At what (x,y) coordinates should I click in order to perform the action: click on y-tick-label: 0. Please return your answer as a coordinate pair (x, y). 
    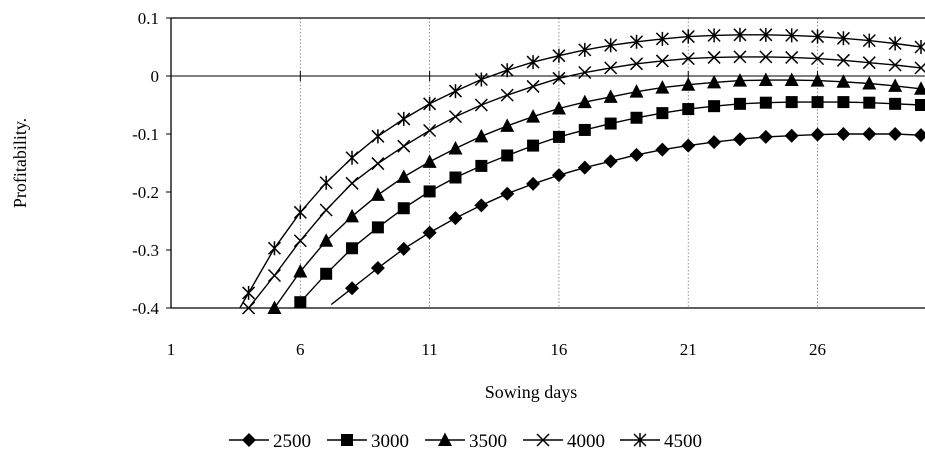
    Looking at the image, I should click on (155, 76).